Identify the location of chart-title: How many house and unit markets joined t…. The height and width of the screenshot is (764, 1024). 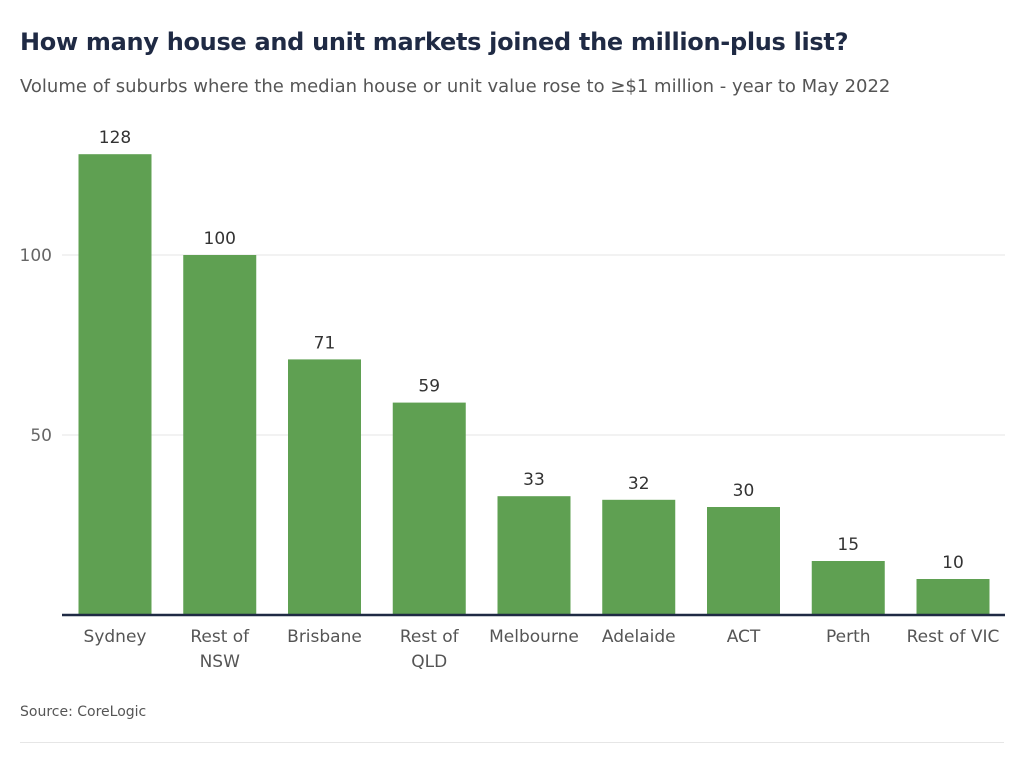
(434, 42).